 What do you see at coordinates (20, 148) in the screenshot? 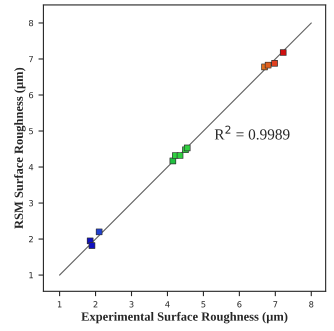
I see `y-axis-title: RSM Surface Roughness (µm)` at bounding box center [20, 148].